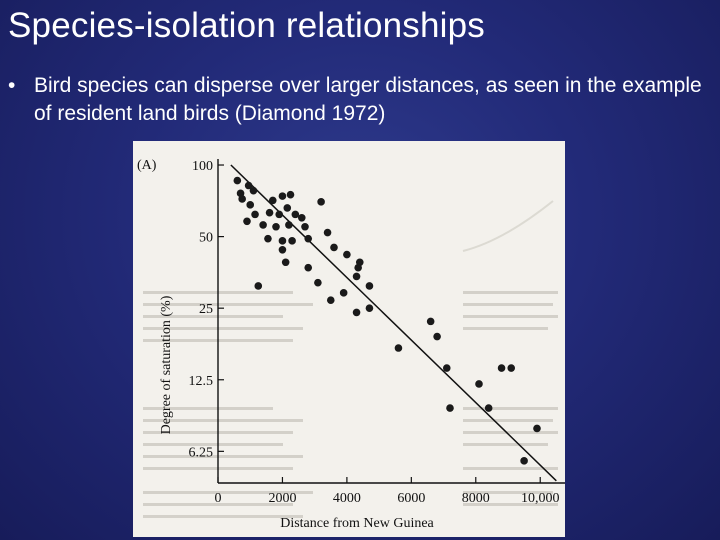  I want to click on x-tick-label: 0, so click(218, 498).